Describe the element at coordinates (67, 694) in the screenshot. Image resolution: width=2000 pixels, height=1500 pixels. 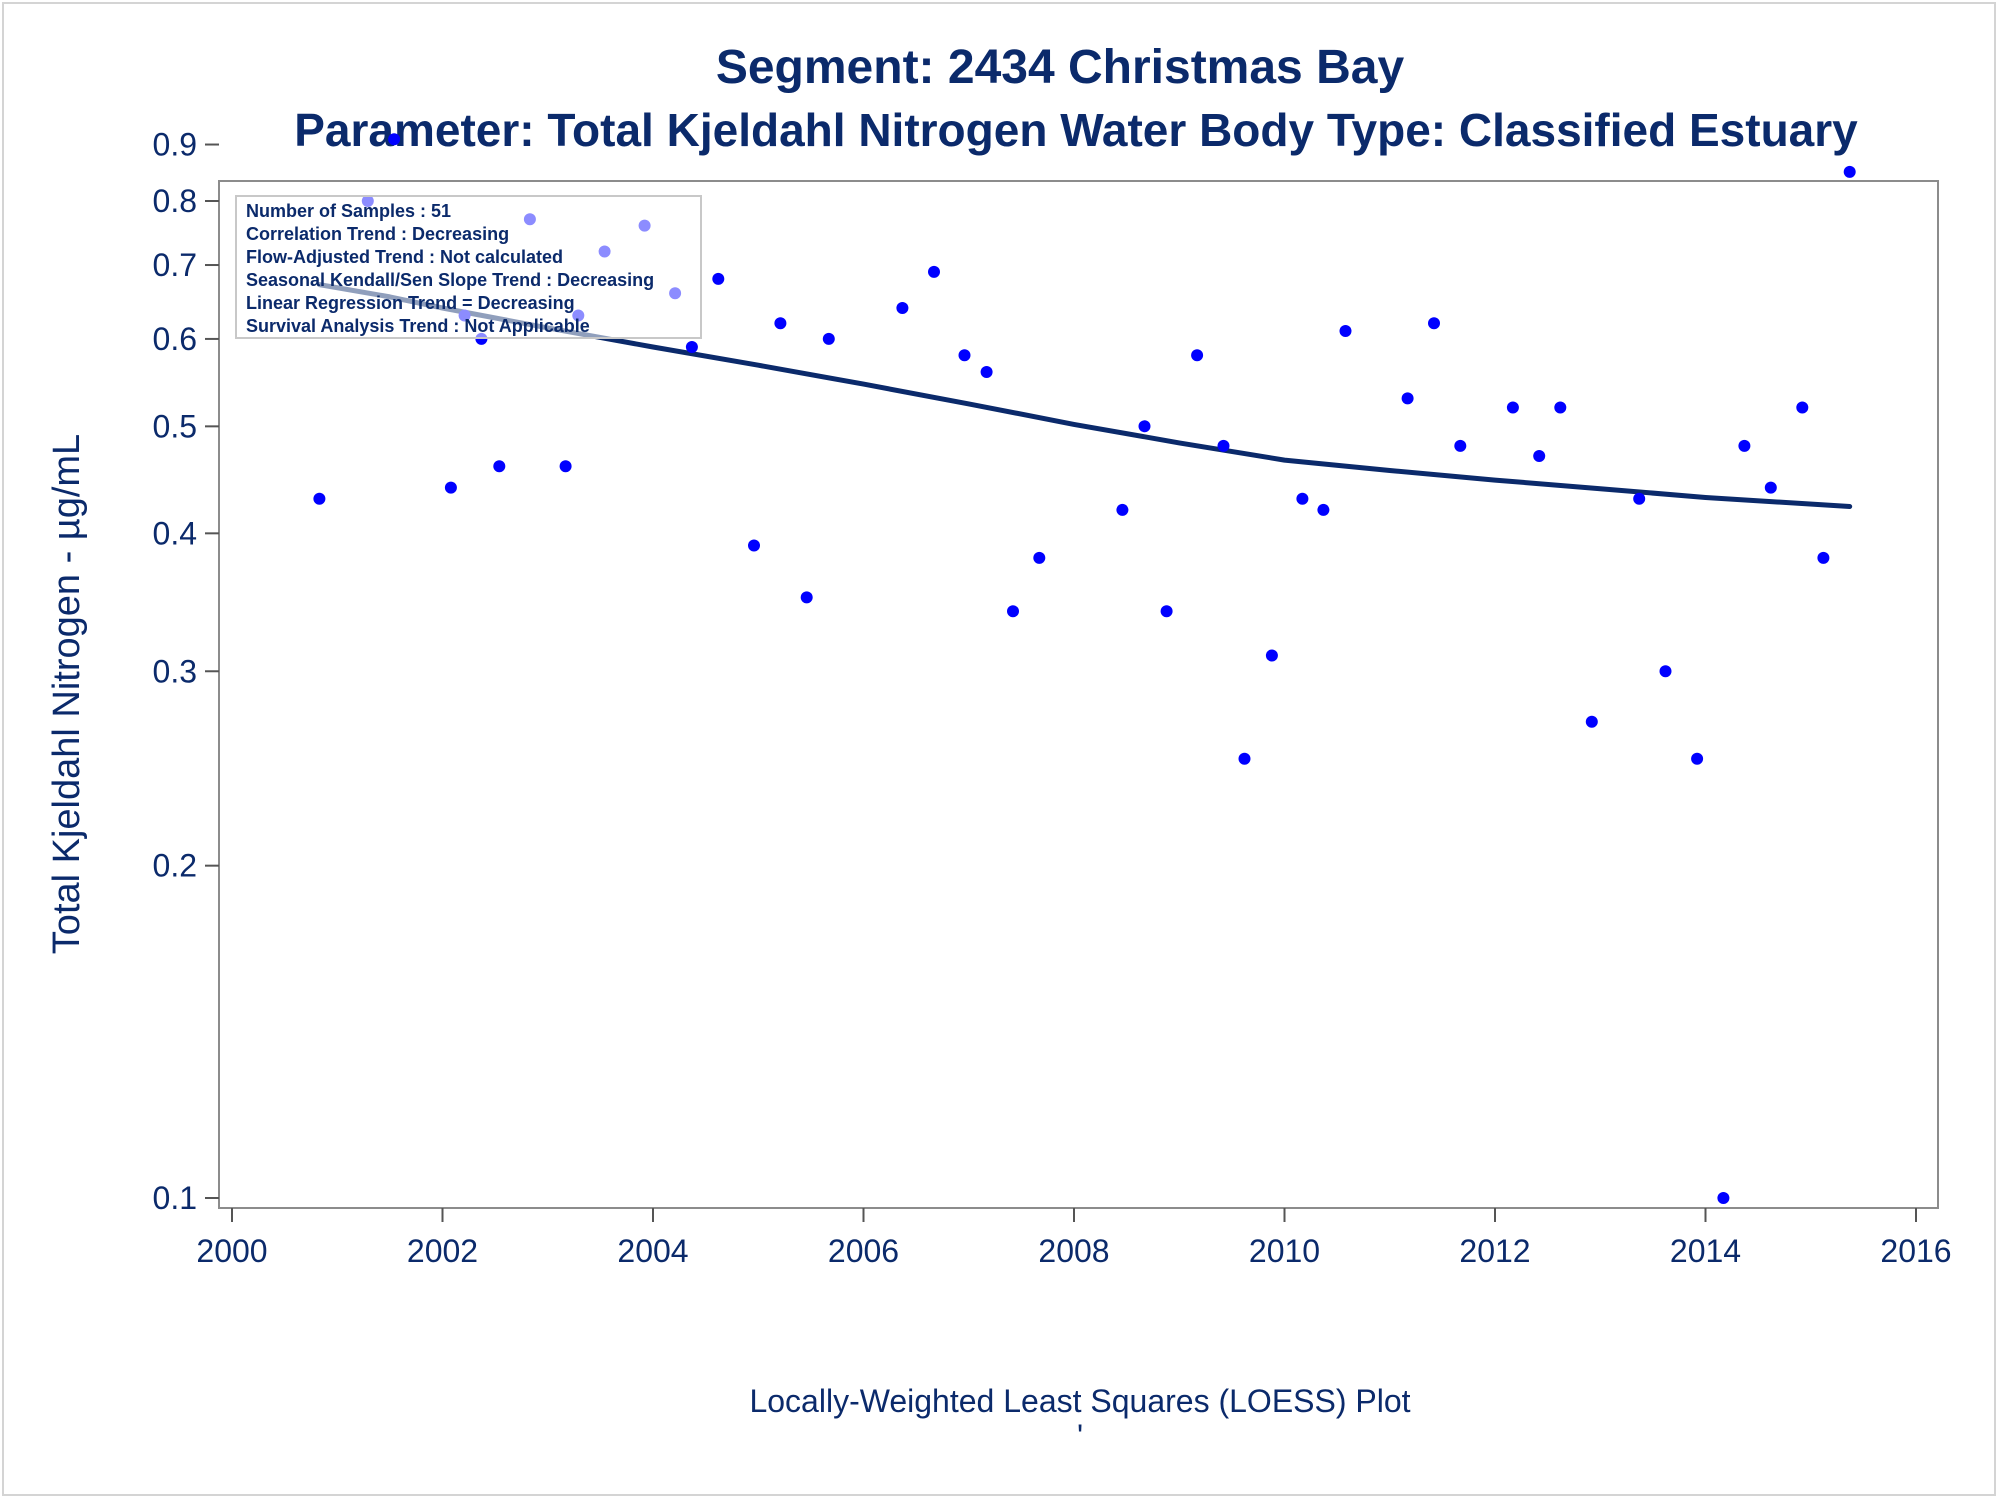
I see `y-axis-label: Total Kjeldahl Nitrogen - µg/mL` at that location.